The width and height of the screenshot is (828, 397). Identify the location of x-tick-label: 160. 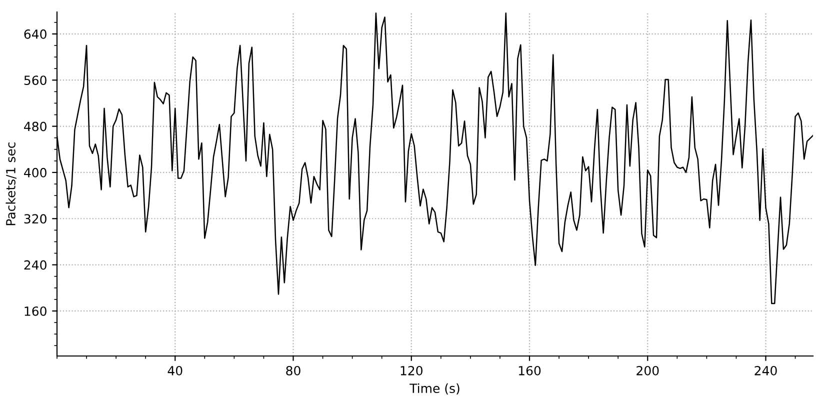
(529, 371).